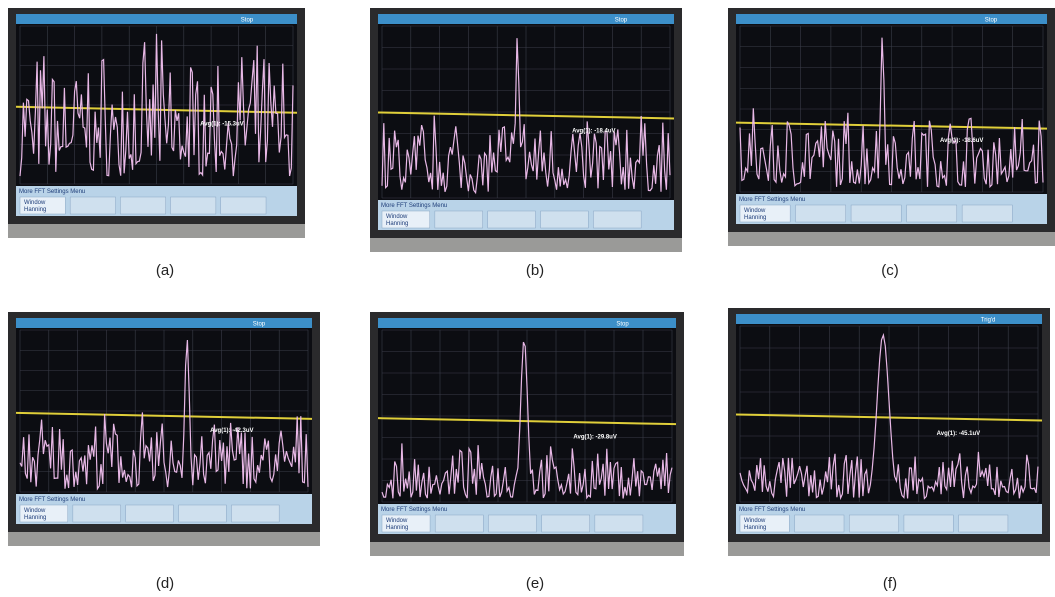 The height and width of the screenshot is (597, 1055). What do you see at coordinates (231, 431) in the screenshot?
I see `average-readout: Avg(1): -42.3uV` at bounding box center [231, 431].